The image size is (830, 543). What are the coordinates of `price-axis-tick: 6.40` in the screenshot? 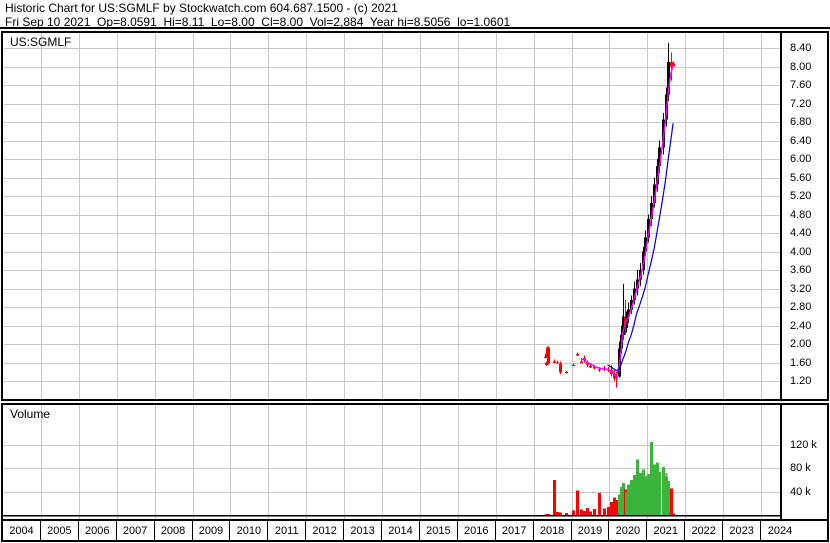 It's located at (801, 140).